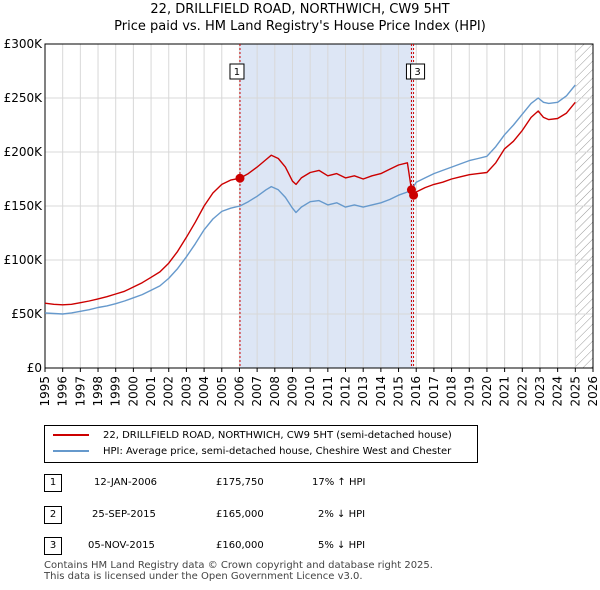 The height and width of the screenshot is (590, 600). I want to click on x-tick-label: 2021, so click(505, 391).